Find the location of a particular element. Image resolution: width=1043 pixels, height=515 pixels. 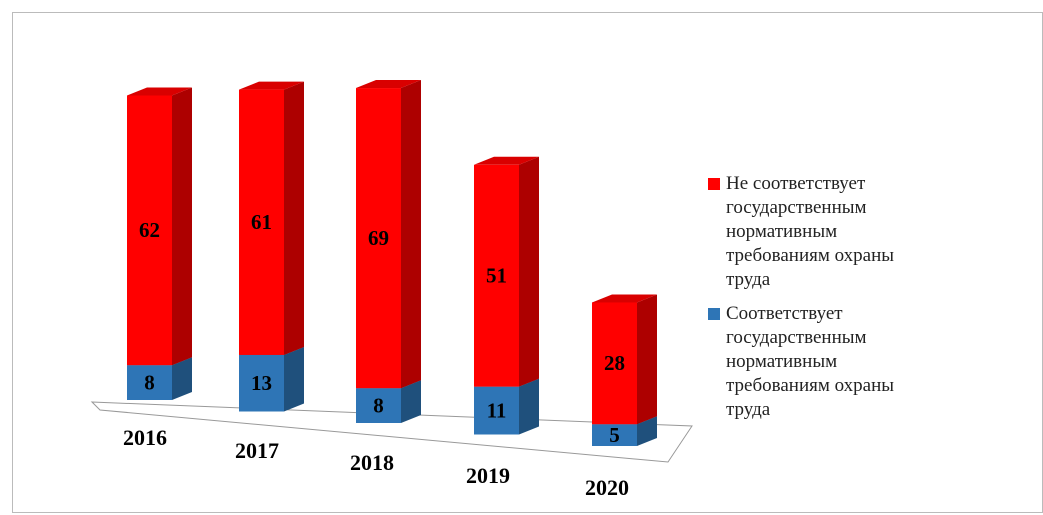

x-tick-label: 2020 is located at coordinates (607, 487).